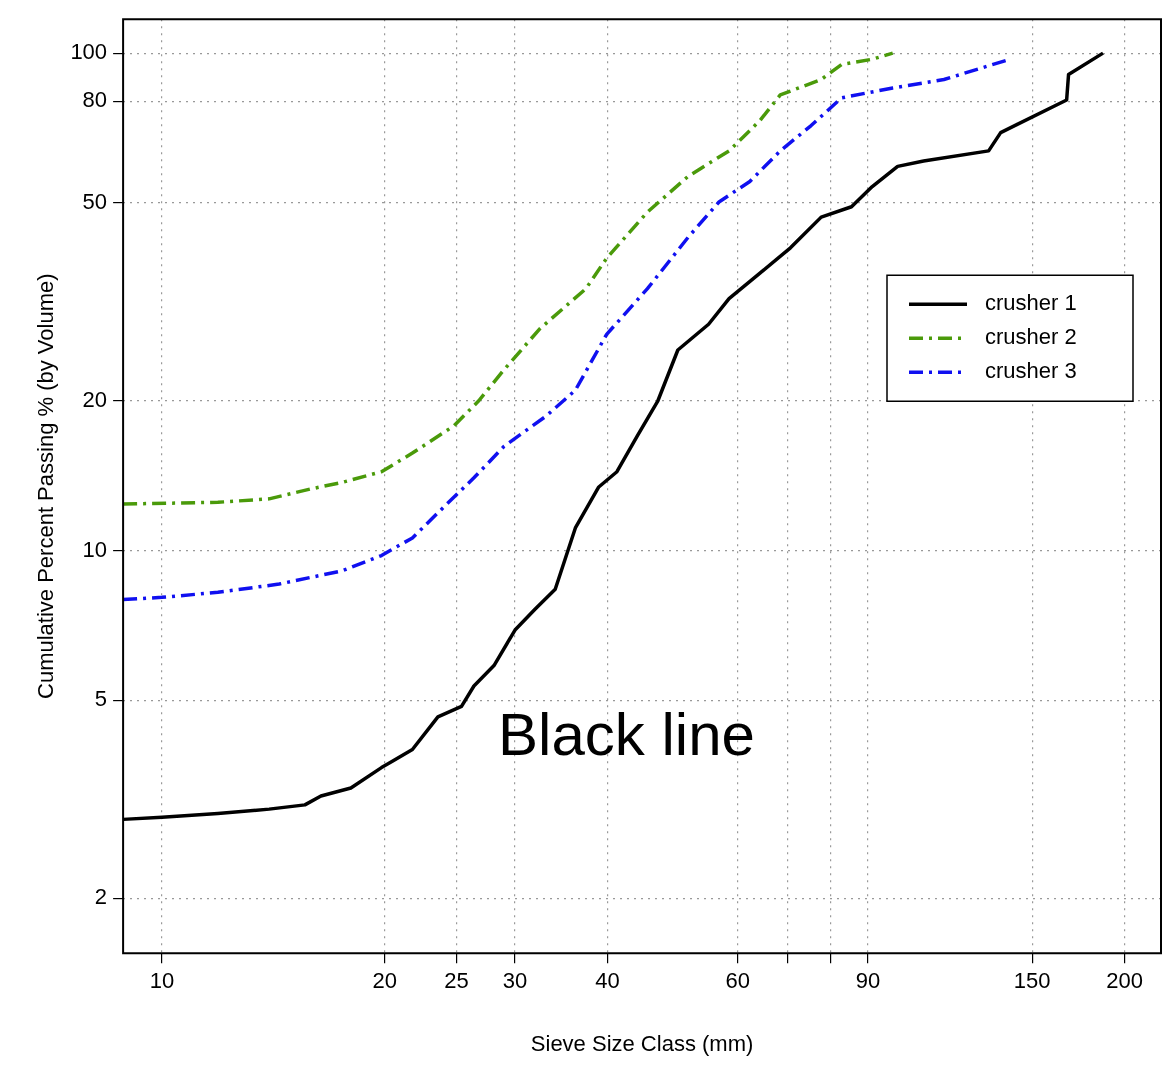  Describe the element at coordinates (1124, 981) in the screenshot. I see `x-tick-label: 200` at that location.